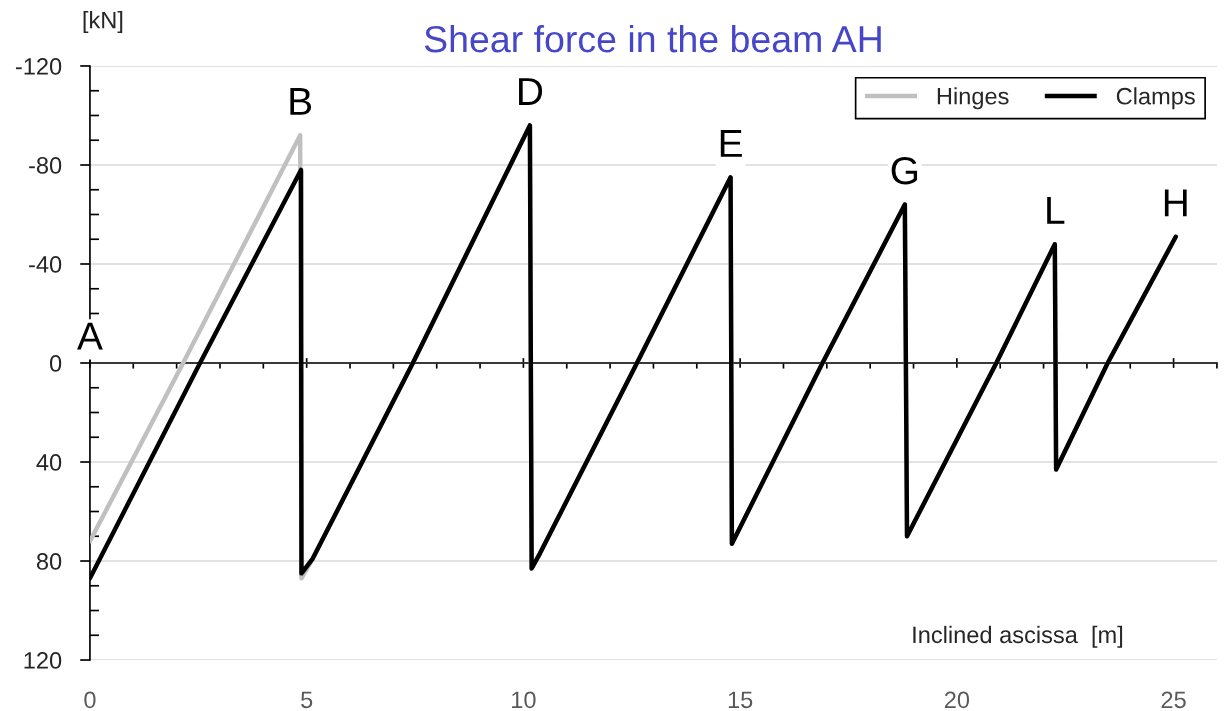 The image size is (1227, 711). Describe the element at coordinates (740, 700) in the screenshot. I see `x-tick-label: 15` at that location.